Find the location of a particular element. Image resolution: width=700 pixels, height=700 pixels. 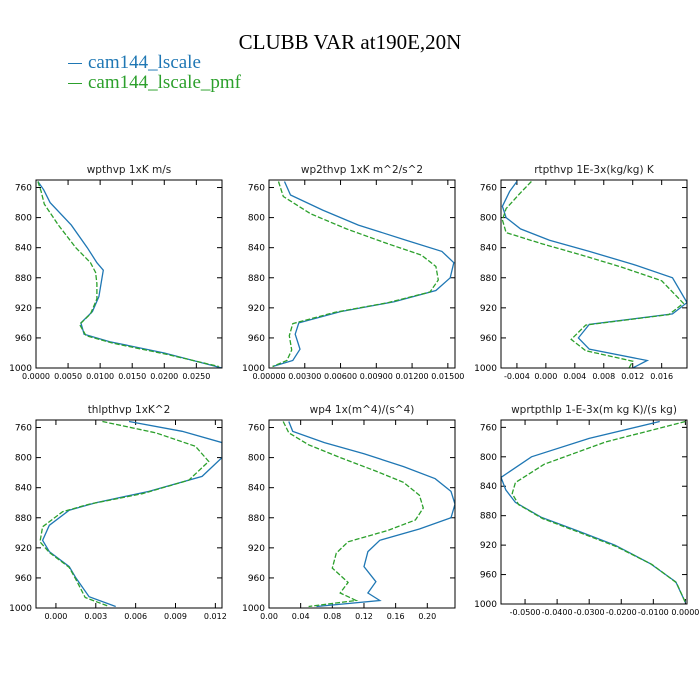

x-tick-label: 0.04 is located at coordinates (301, 616).